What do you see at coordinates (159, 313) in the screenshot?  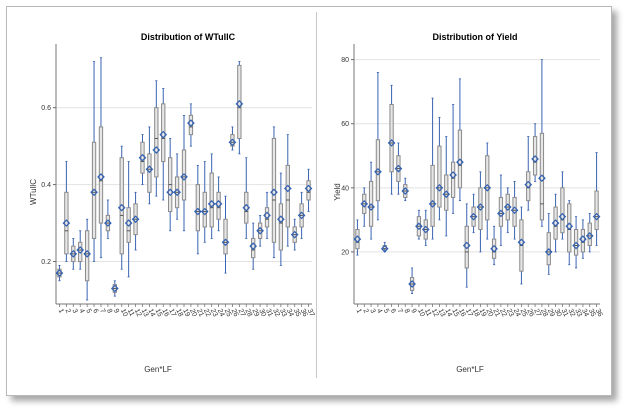 I see `x-tick-label: 15` at bounding box center [159, 313].